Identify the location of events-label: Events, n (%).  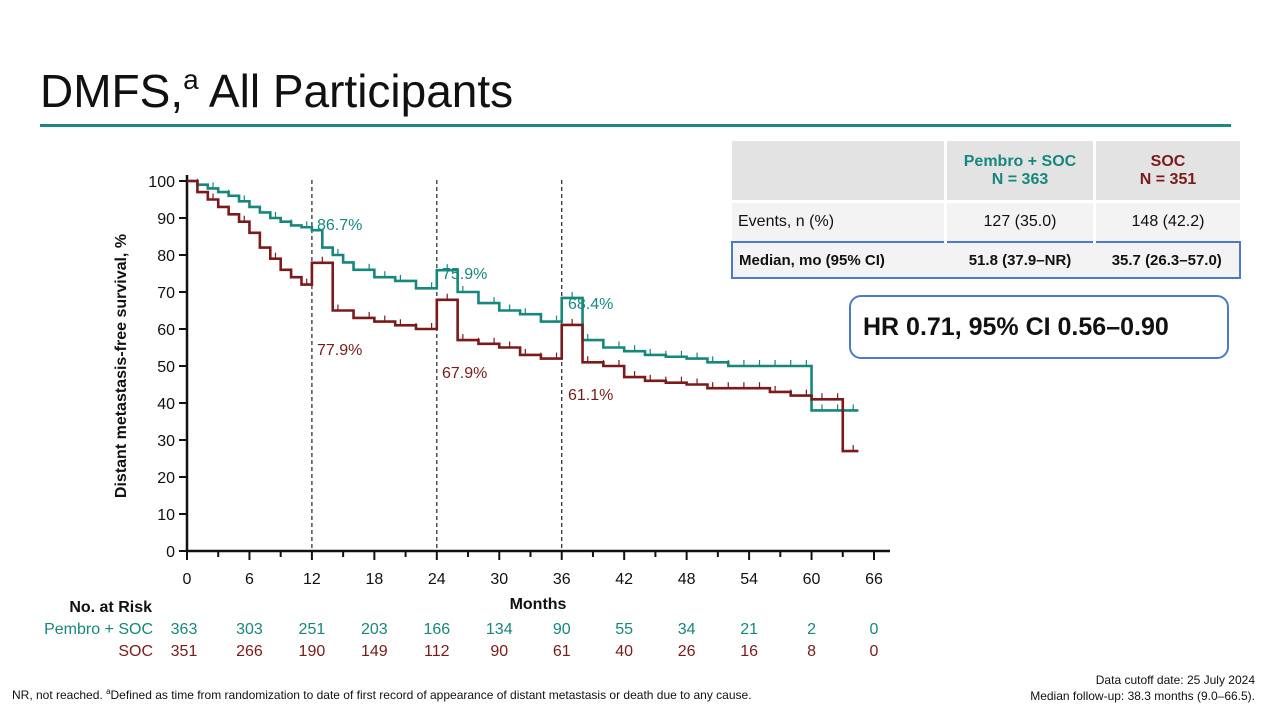
(839, 221).